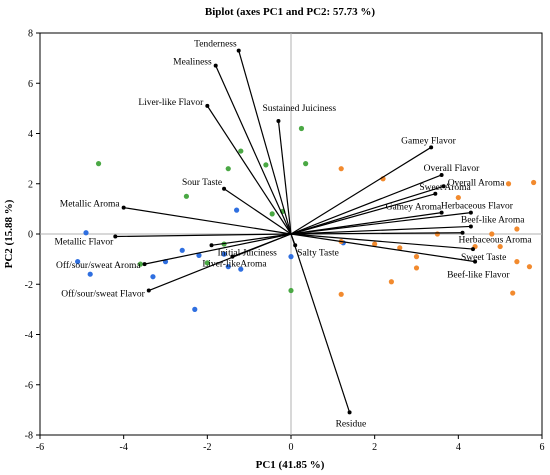 The image size is (550, 475). What do you see at coordinates (192, 63) in the screenshot?
I see `vector-label: Mealiness` at bounding box center [192, 63].